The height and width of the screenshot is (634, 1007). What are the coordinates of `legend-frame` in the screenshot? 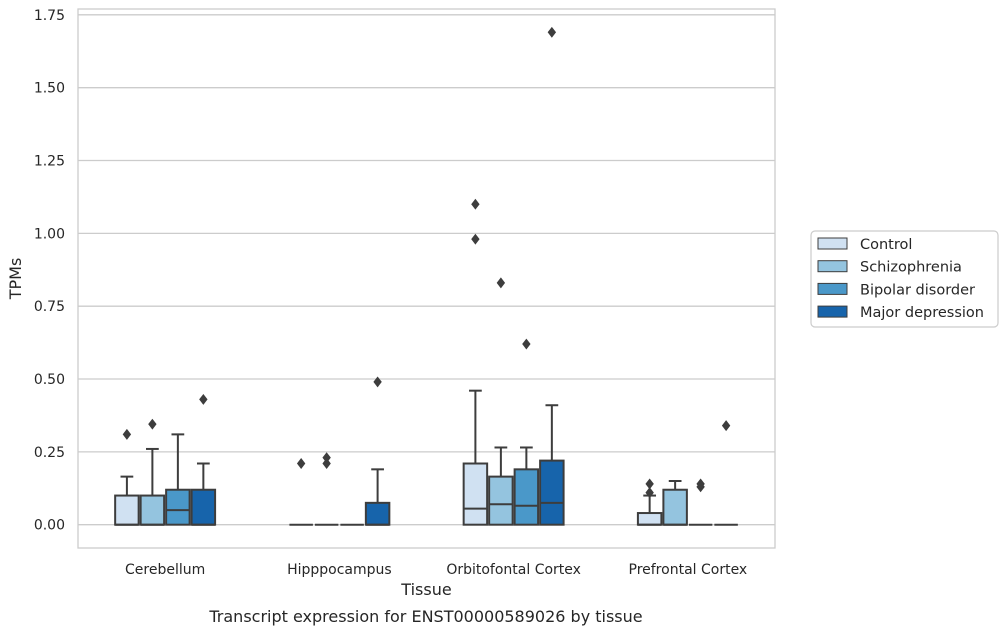 It's located at (904, 279).